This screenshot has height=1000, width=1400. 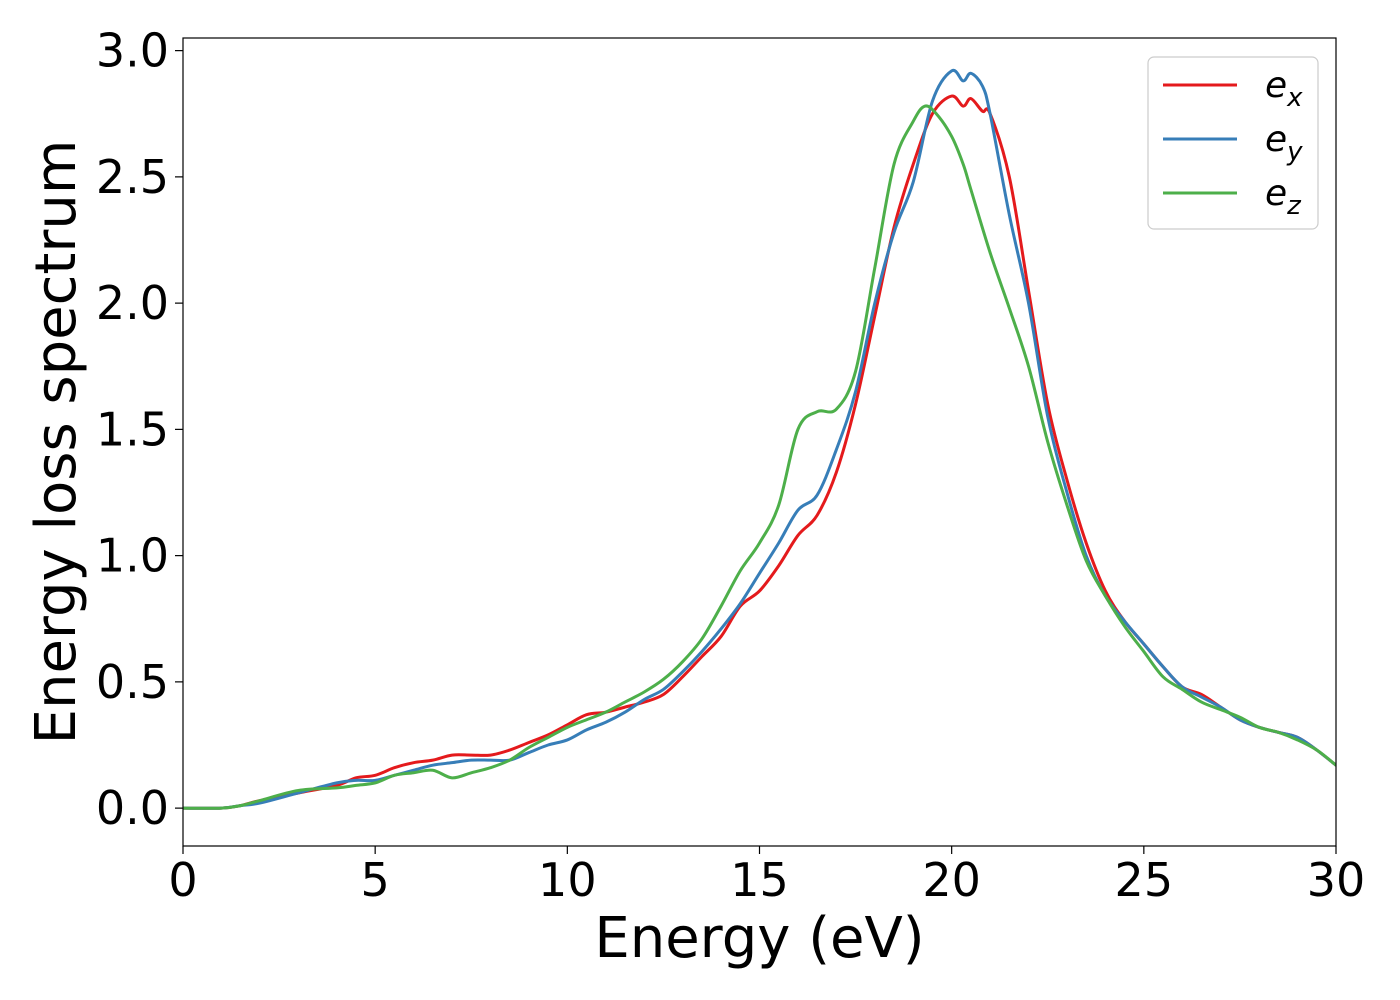 I want to click on x-tick-label: 25, so click(x=1144, y=880).